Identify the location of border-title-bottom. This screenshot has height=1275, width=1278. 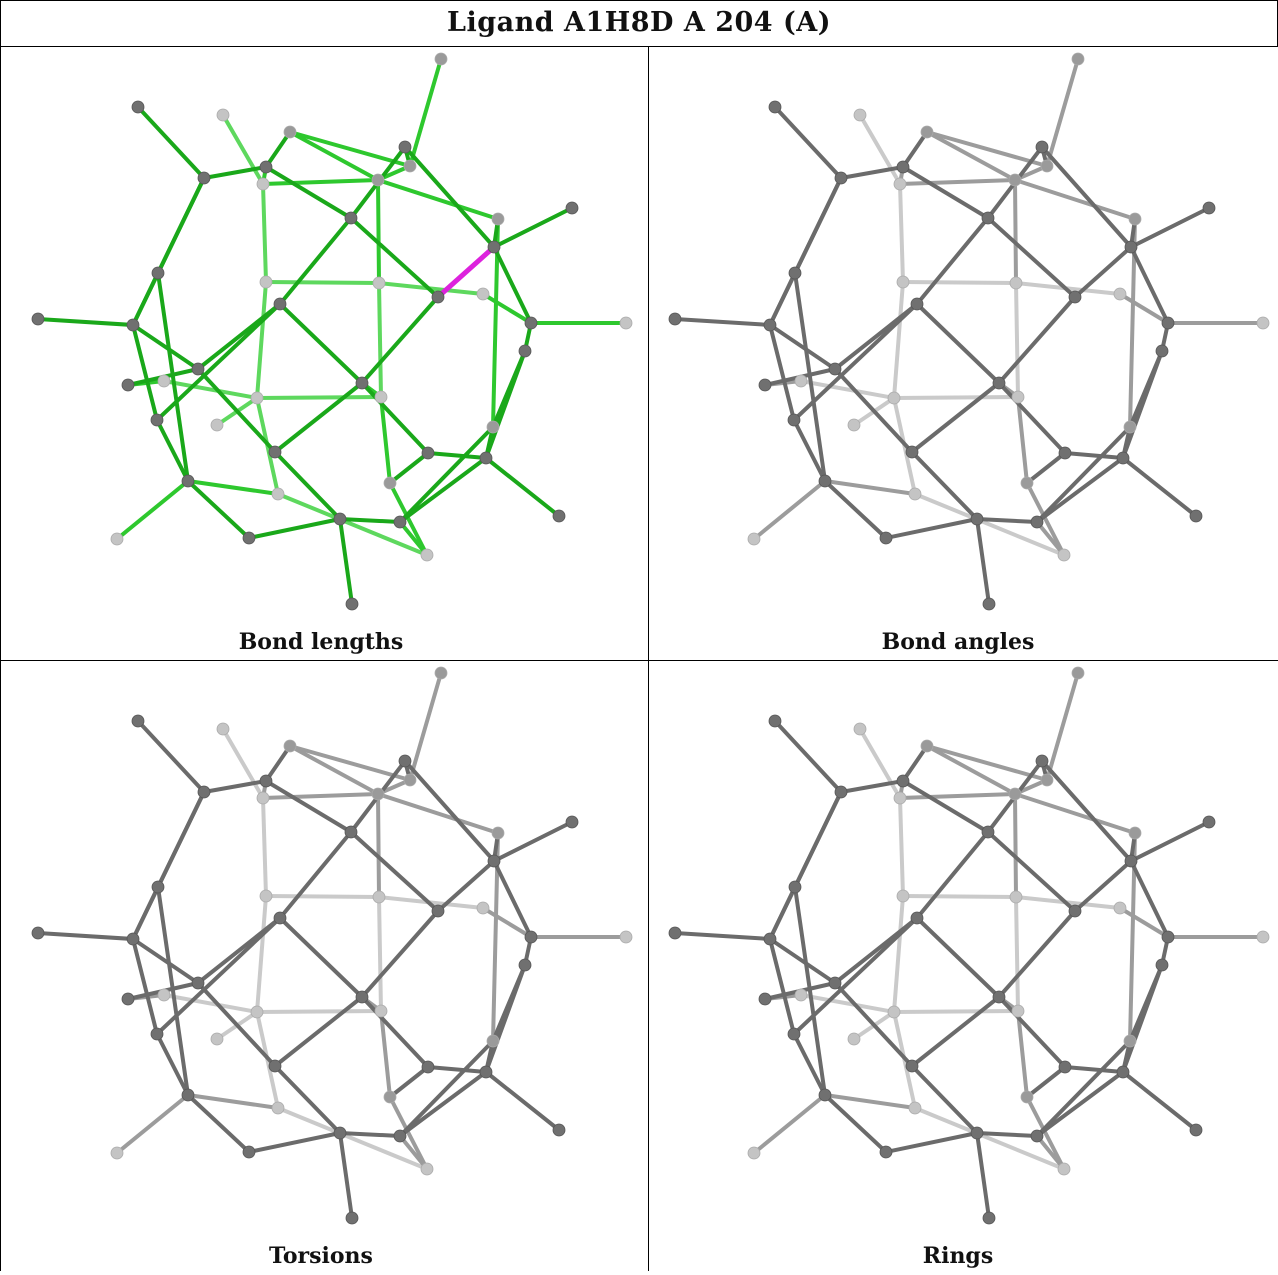
(639, 46).